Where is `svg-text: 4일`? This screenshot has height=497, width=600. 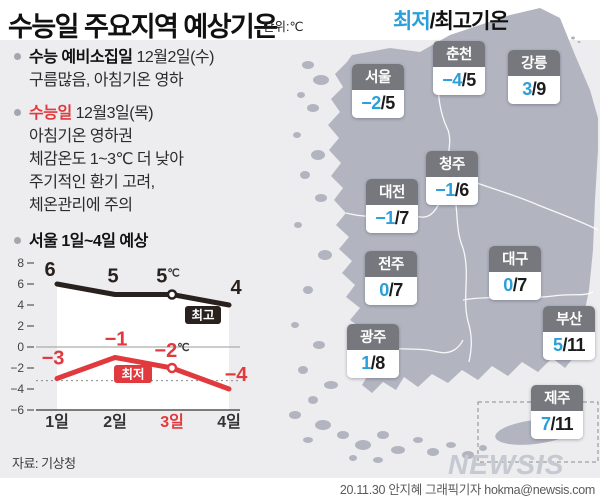 svg-text: 4일 is located at coordinates (229, 422).